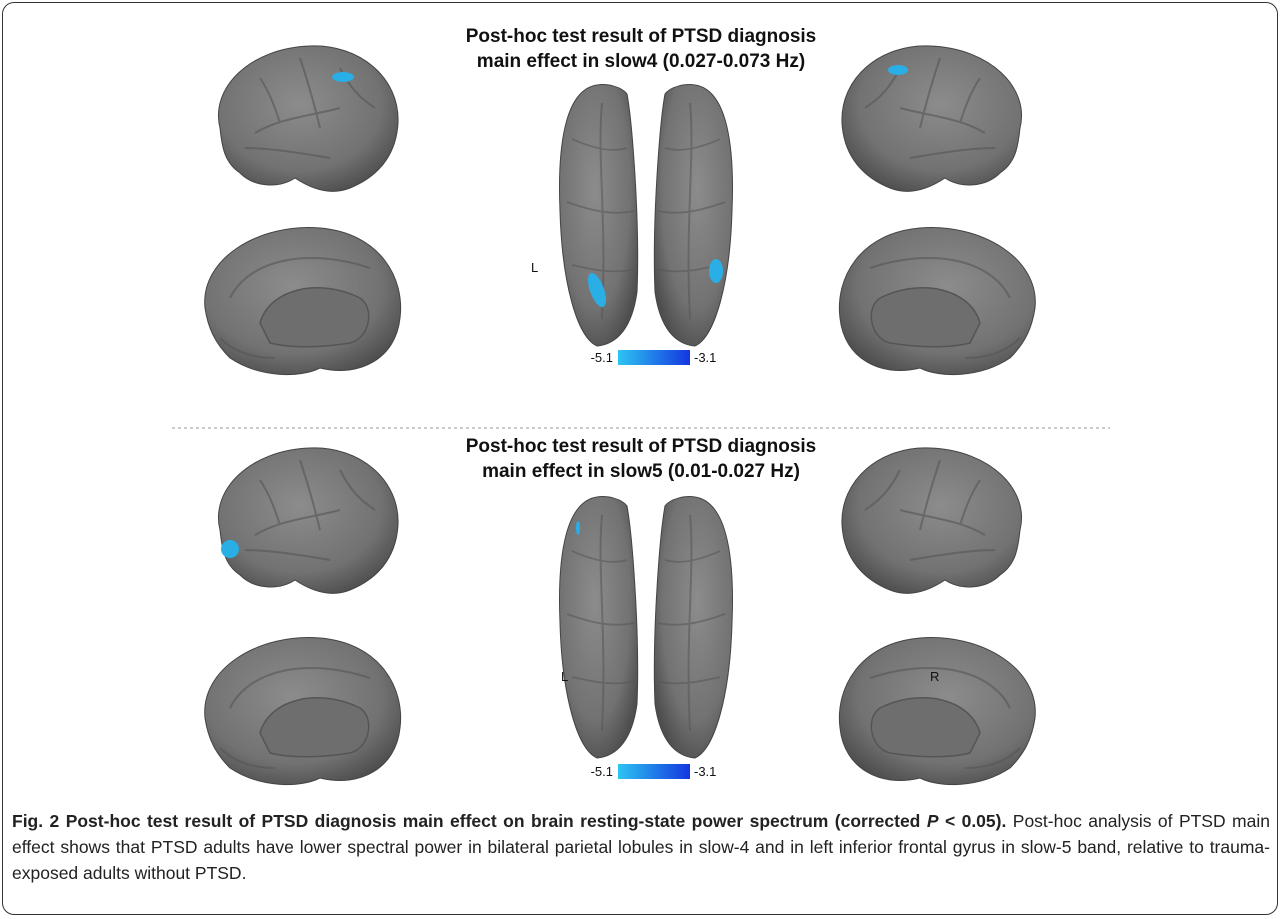 This screenshot has height=919, width=1282. I want to click on panel-title: main effect in slow5 (0.01-0.027 Hz), so click(641, 471).